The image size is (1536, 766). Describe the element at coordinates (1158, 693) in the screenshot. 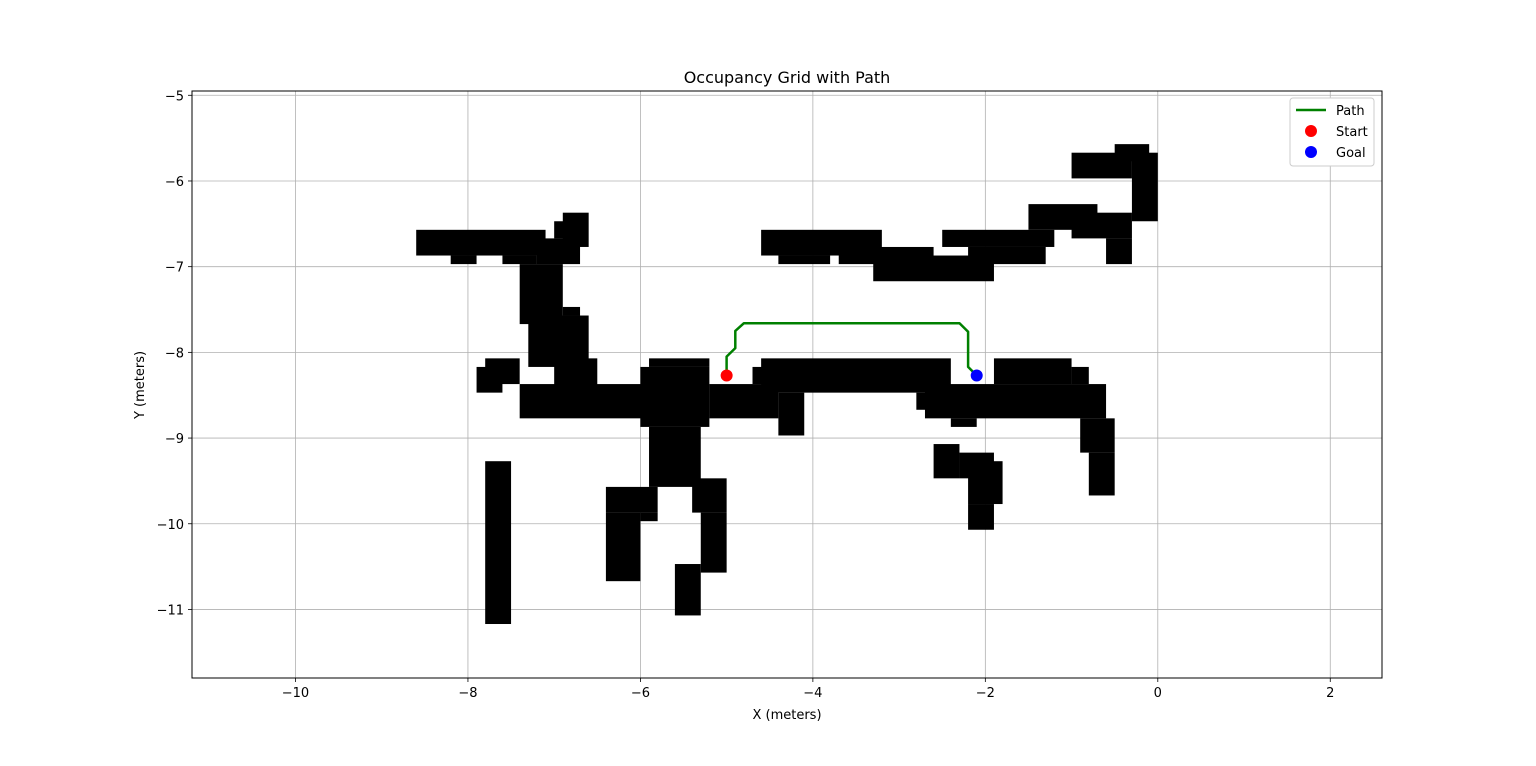

I see `x-tick-label: 0` at that location.